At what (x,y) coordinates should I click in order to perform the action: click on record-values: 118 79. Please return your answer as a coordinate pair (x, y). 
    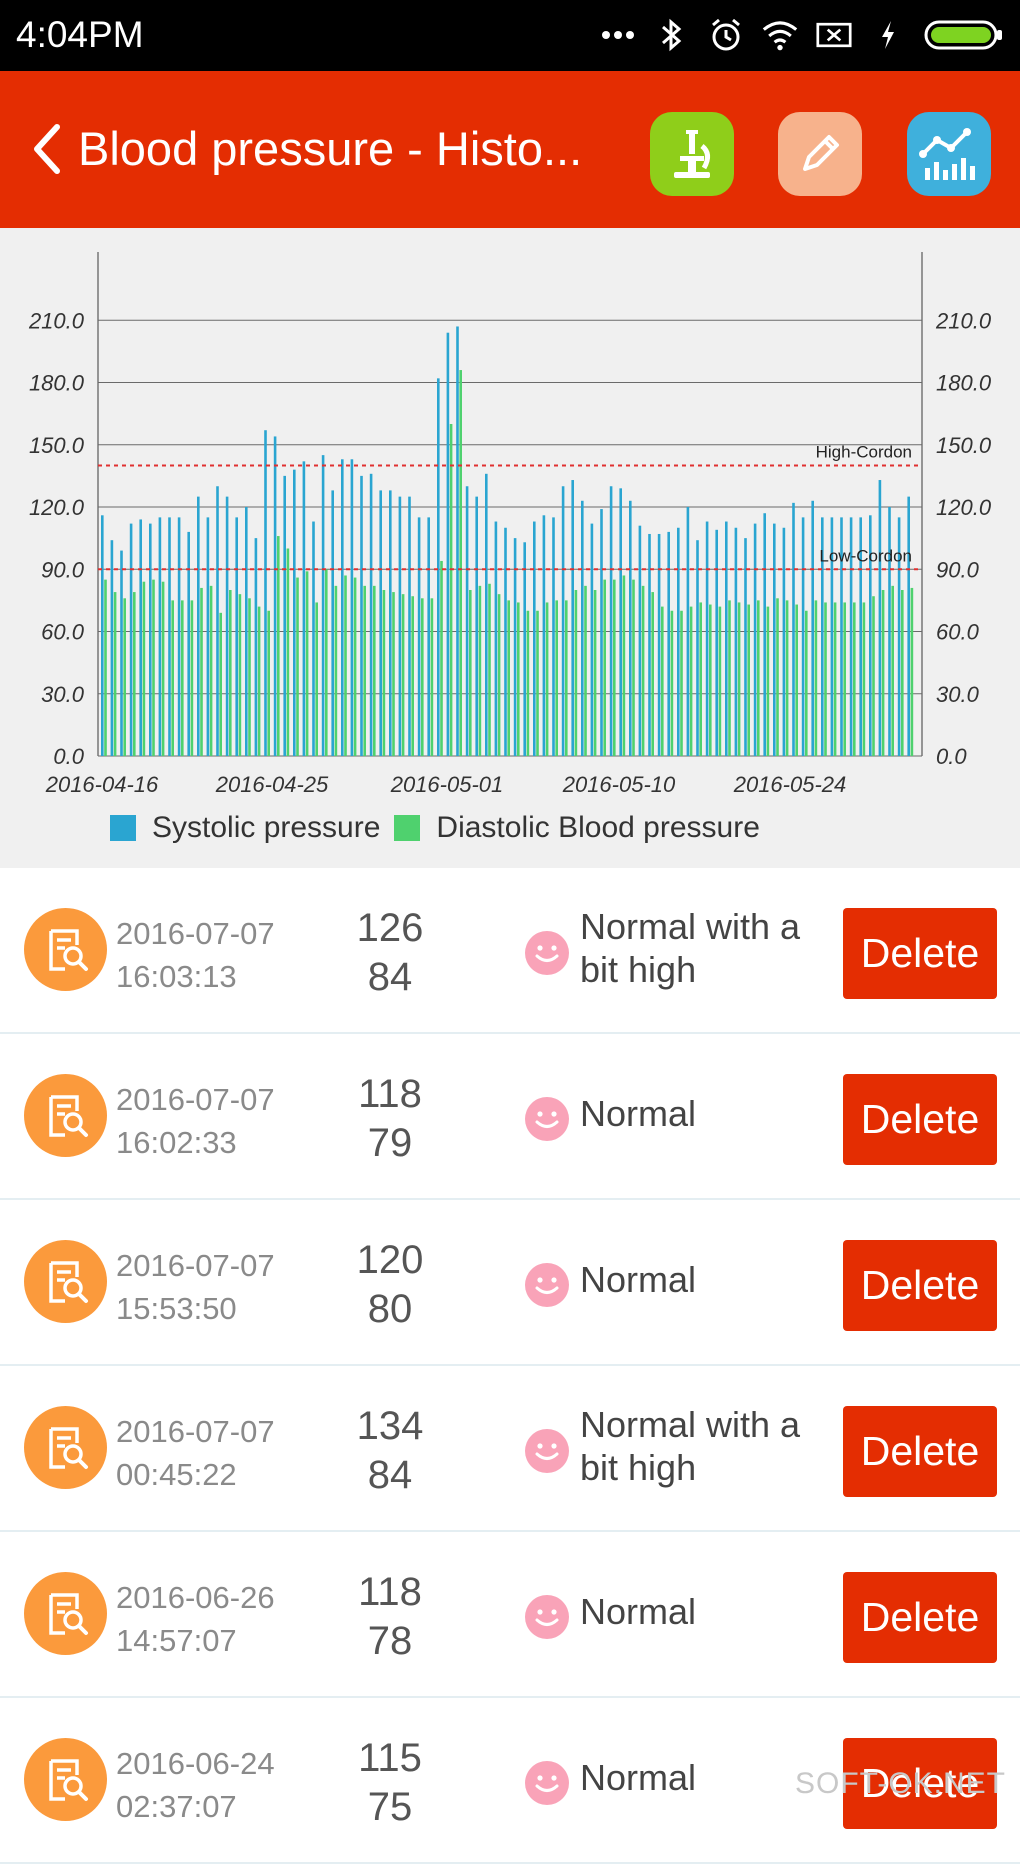
    Looking at the image, I should click on (390, 1119).